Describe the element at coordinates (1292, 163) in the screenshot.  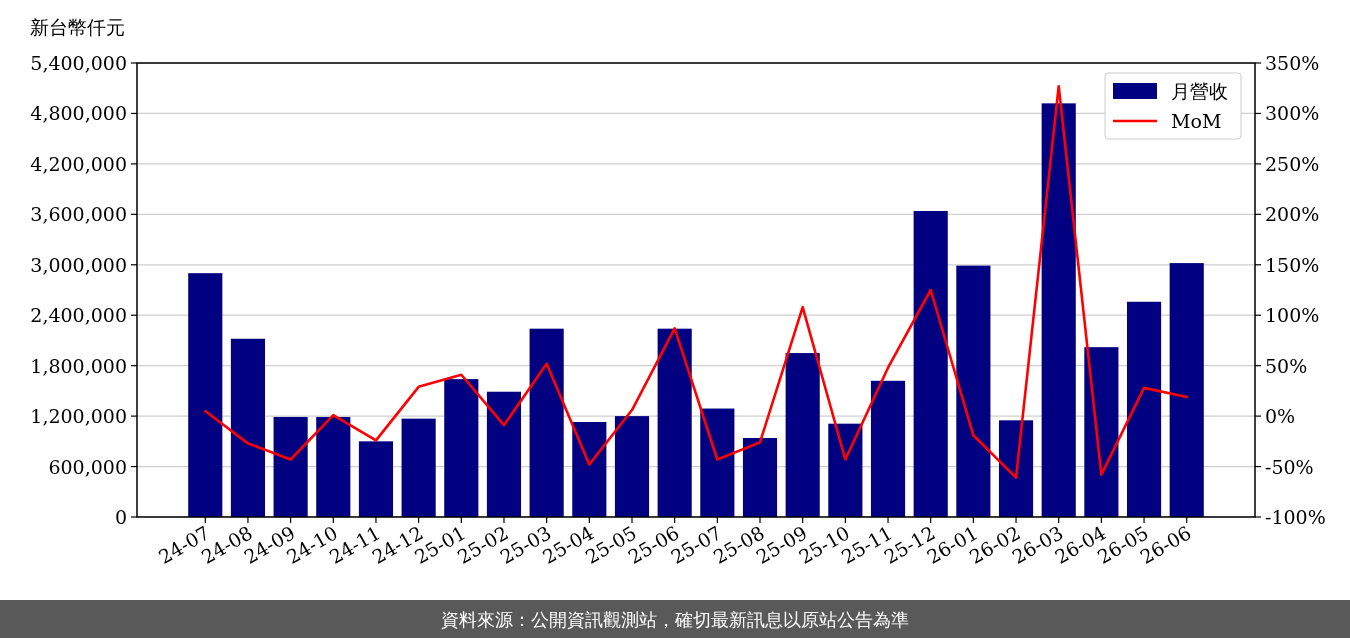
I see `y2-tick-label: 250%` at that location.